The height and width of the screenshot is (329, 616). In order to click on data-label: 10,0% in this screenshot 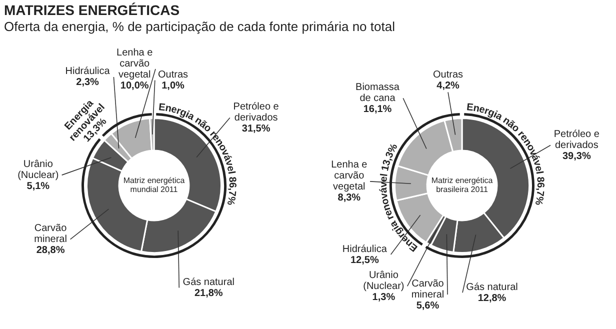, I will do `click(134, 86)`.